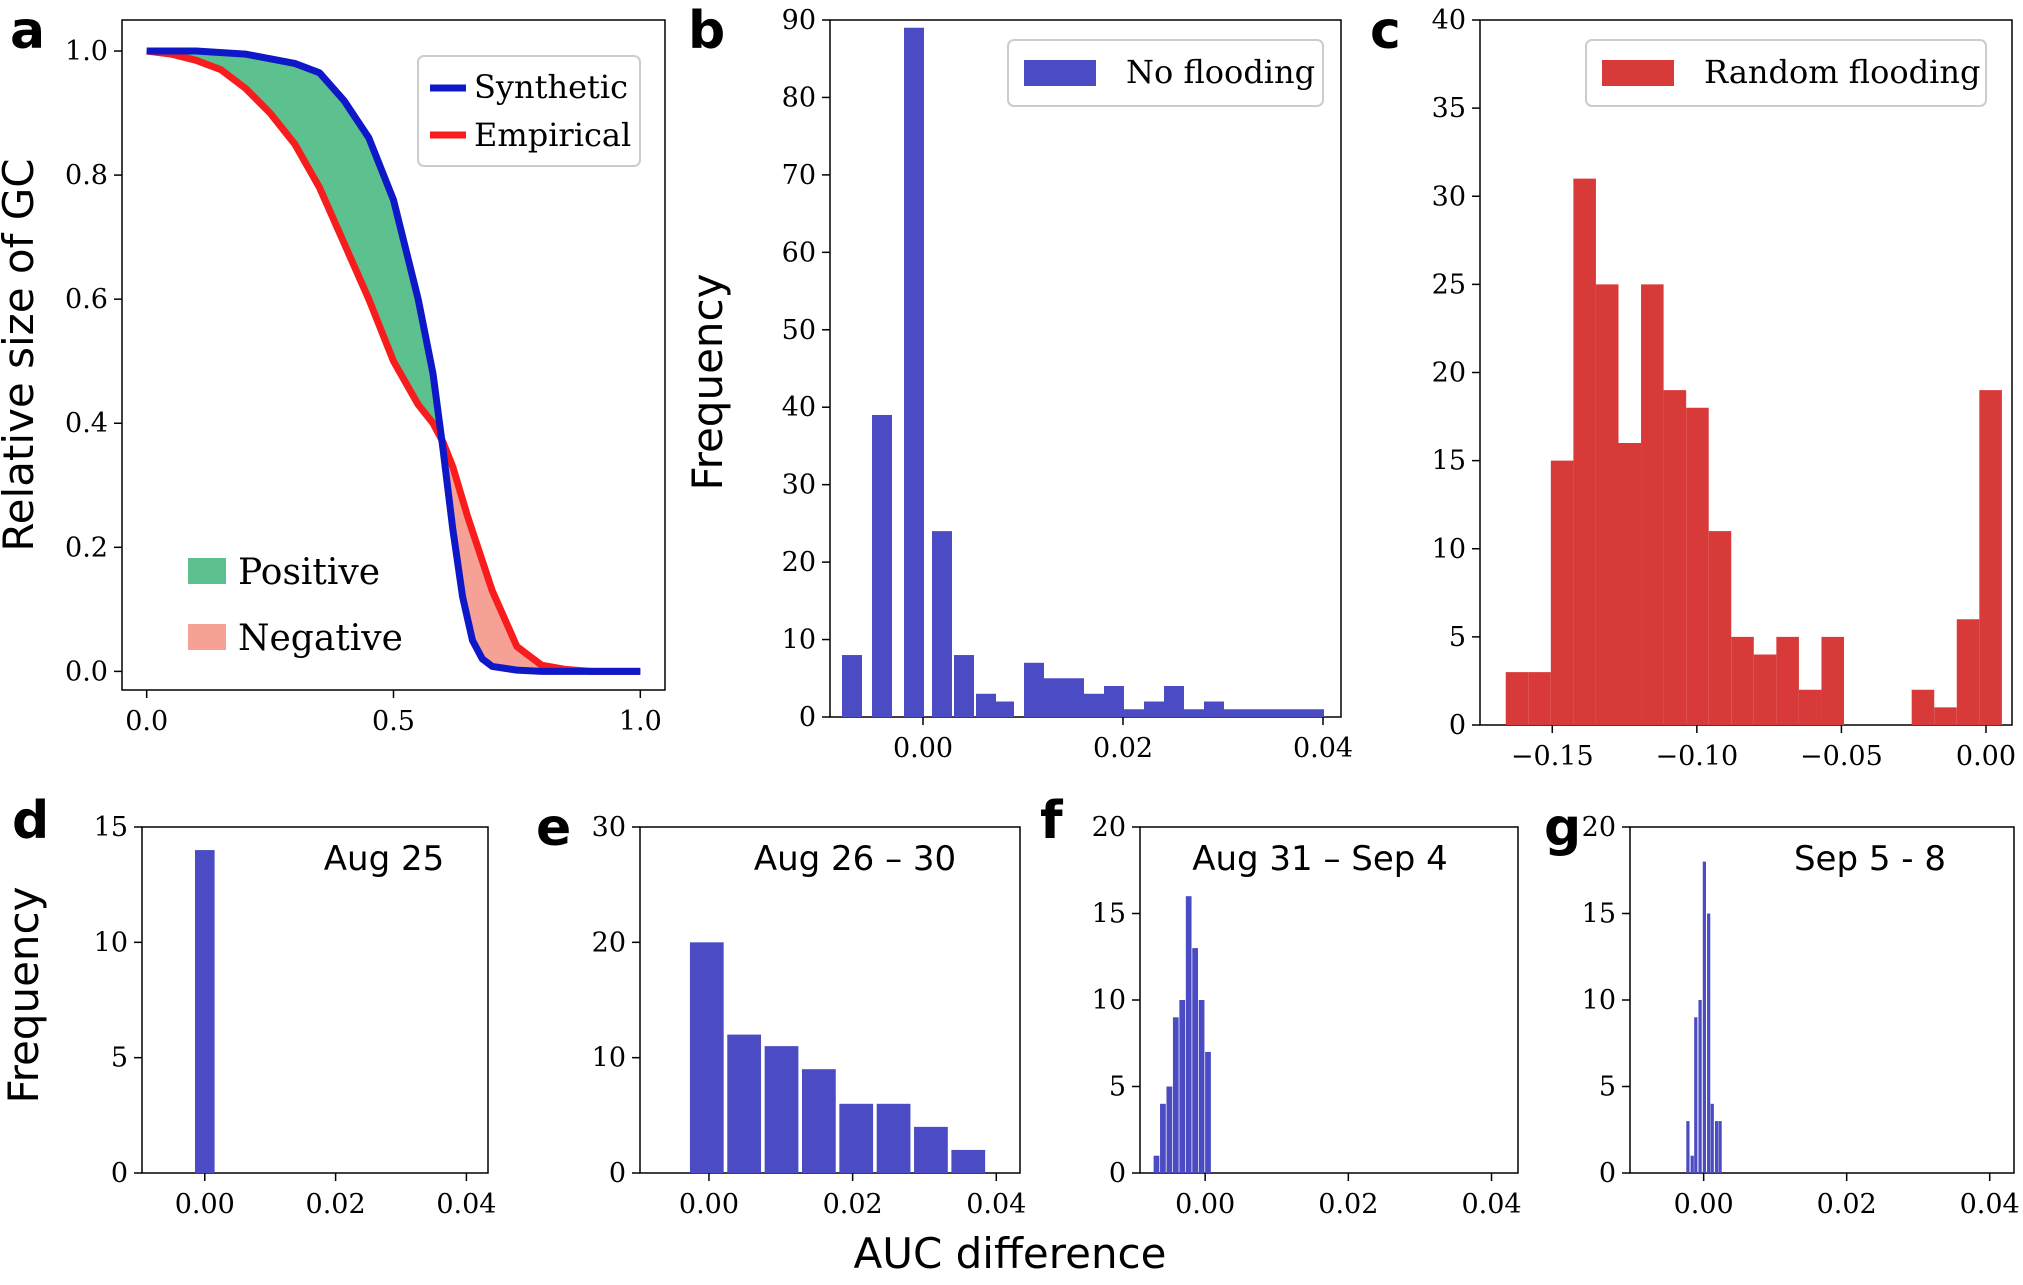 Image resolution: width=2023 pixels, height=1285 pixels. I want to click on panel-letter-f: f, so click(1052, 821).